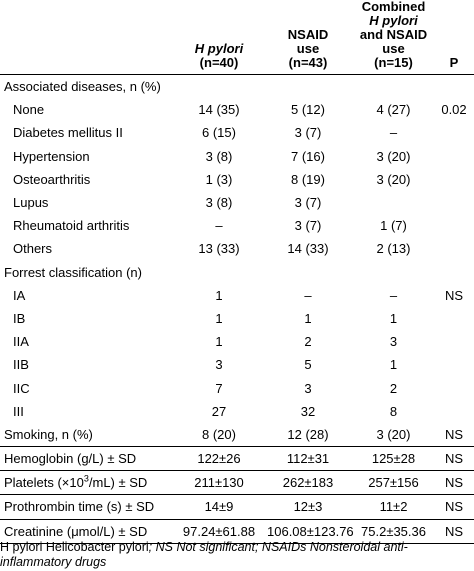 The height and width of the screenshot is (571, 474). I want to click on table-row: Forrest classification (n), so click(237, 272).